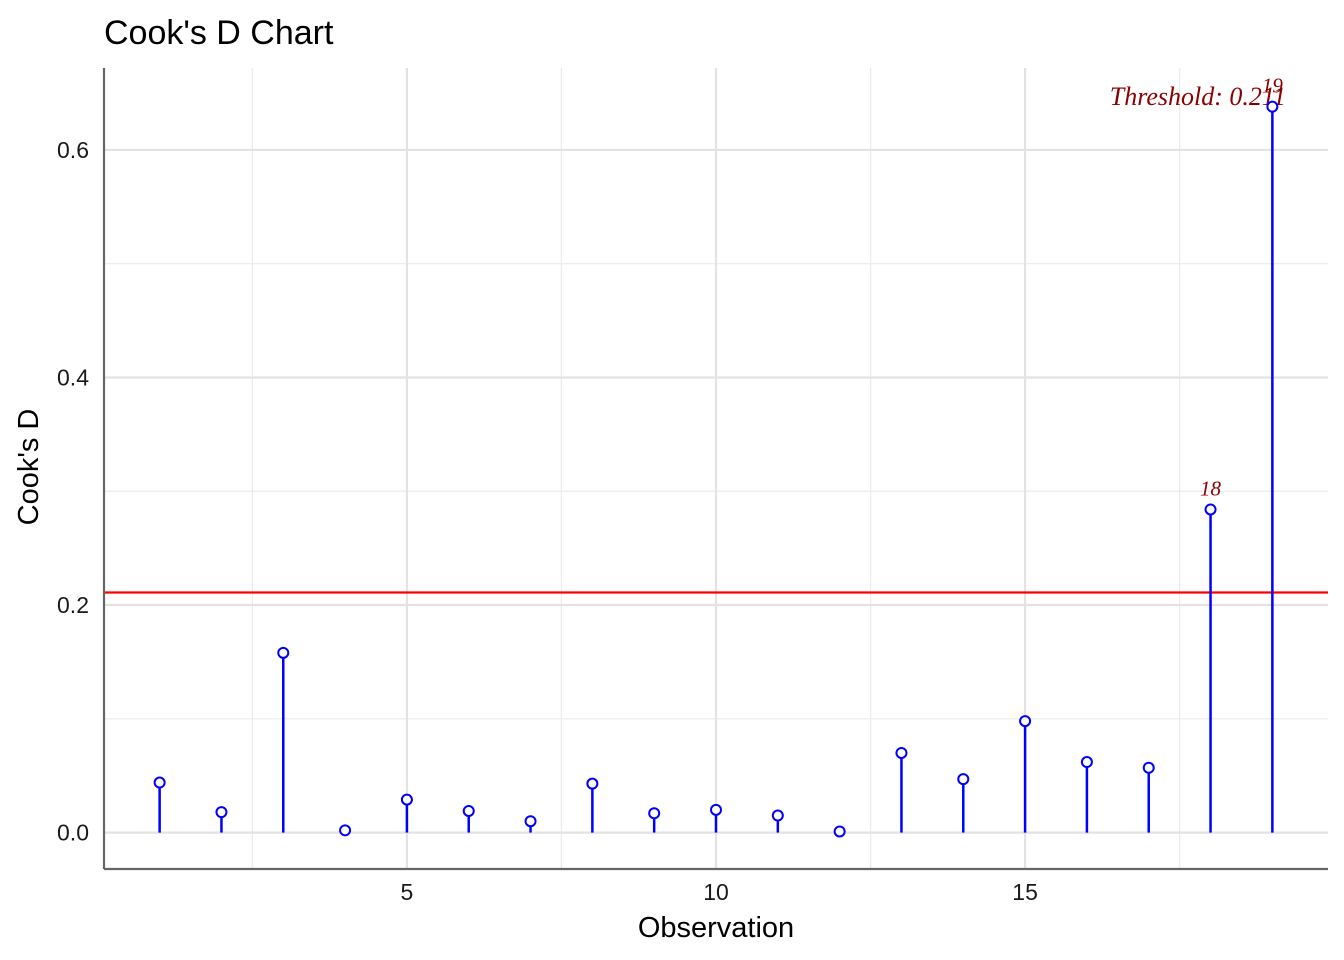  What do you see at coordinates (29, 467) in the screenshot?
I see `y-axis-title: Cook's D` at bounding box center [29, 467].